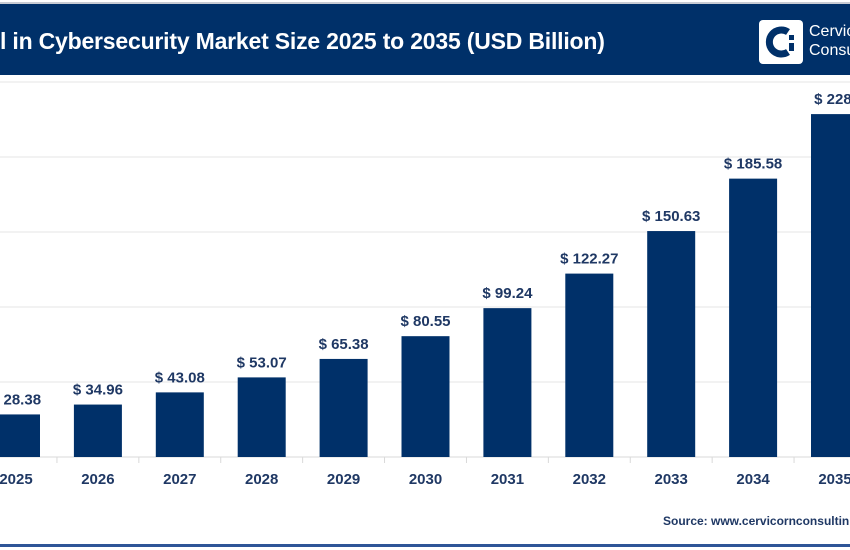  I want to click on bottom-divider, so click(425, 545).